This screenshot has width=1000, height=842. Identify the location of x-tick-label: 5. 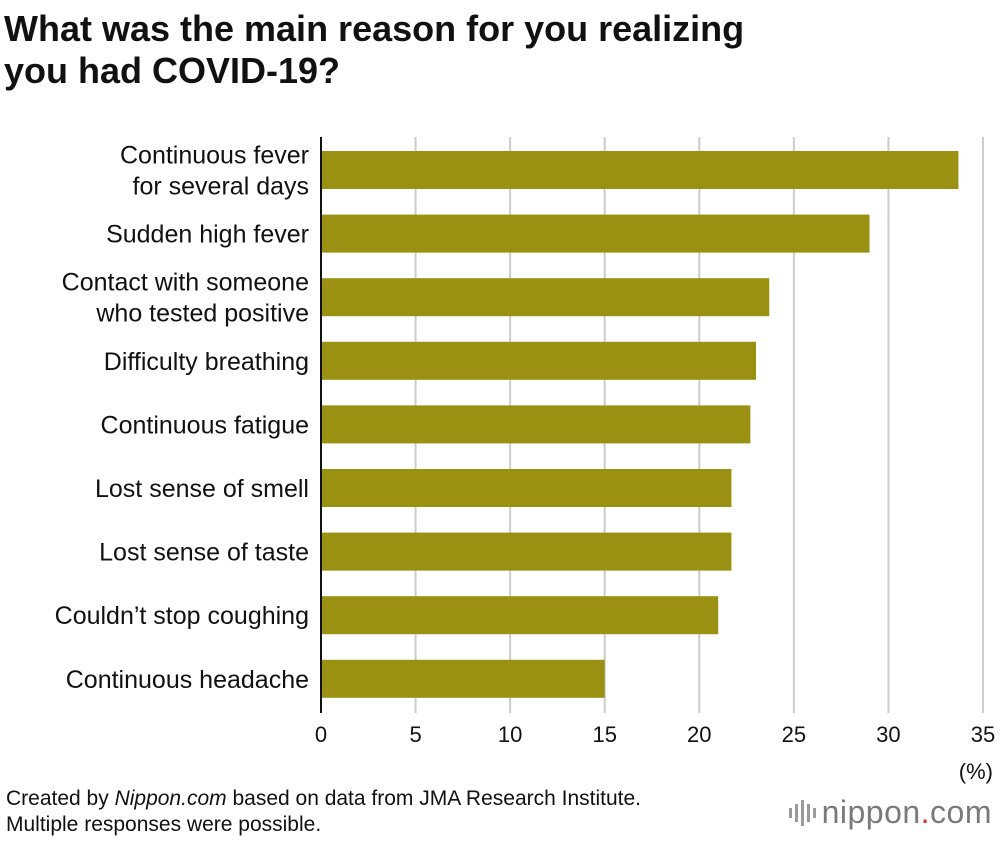
(415, 734).